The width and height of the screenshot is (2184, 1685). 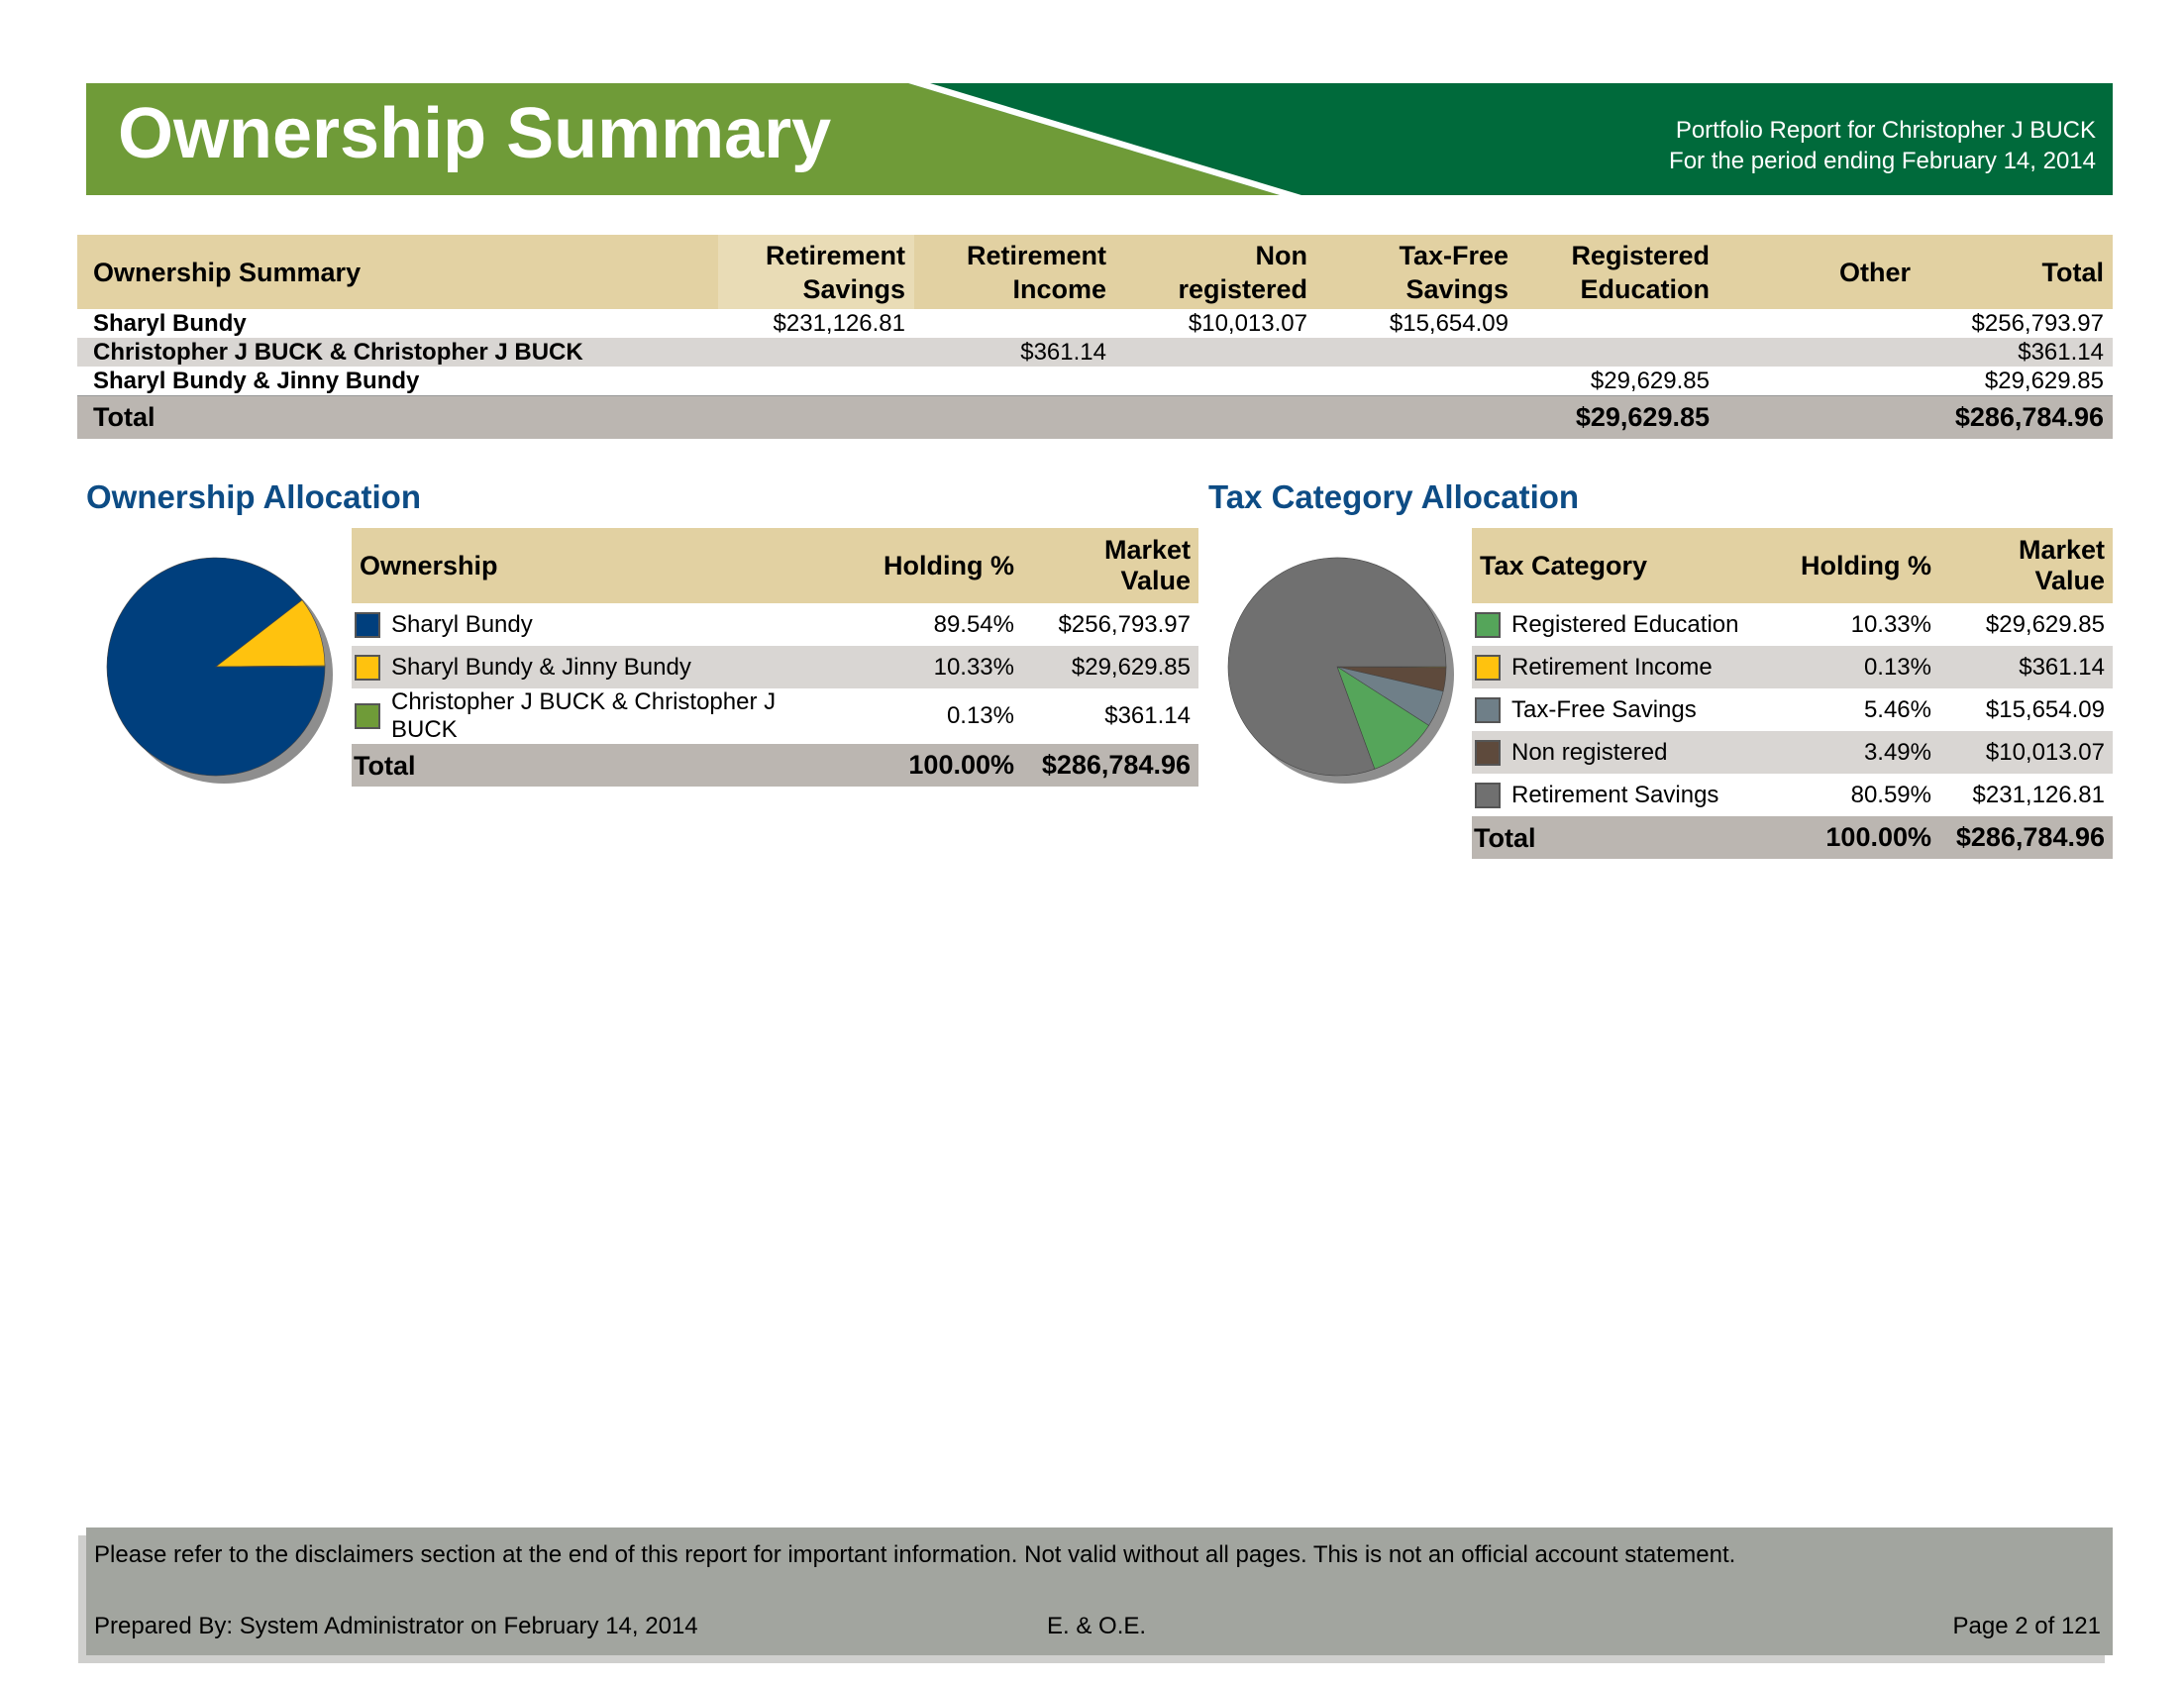 I want to click on col-line: Income, so click(x=1059, y=288).